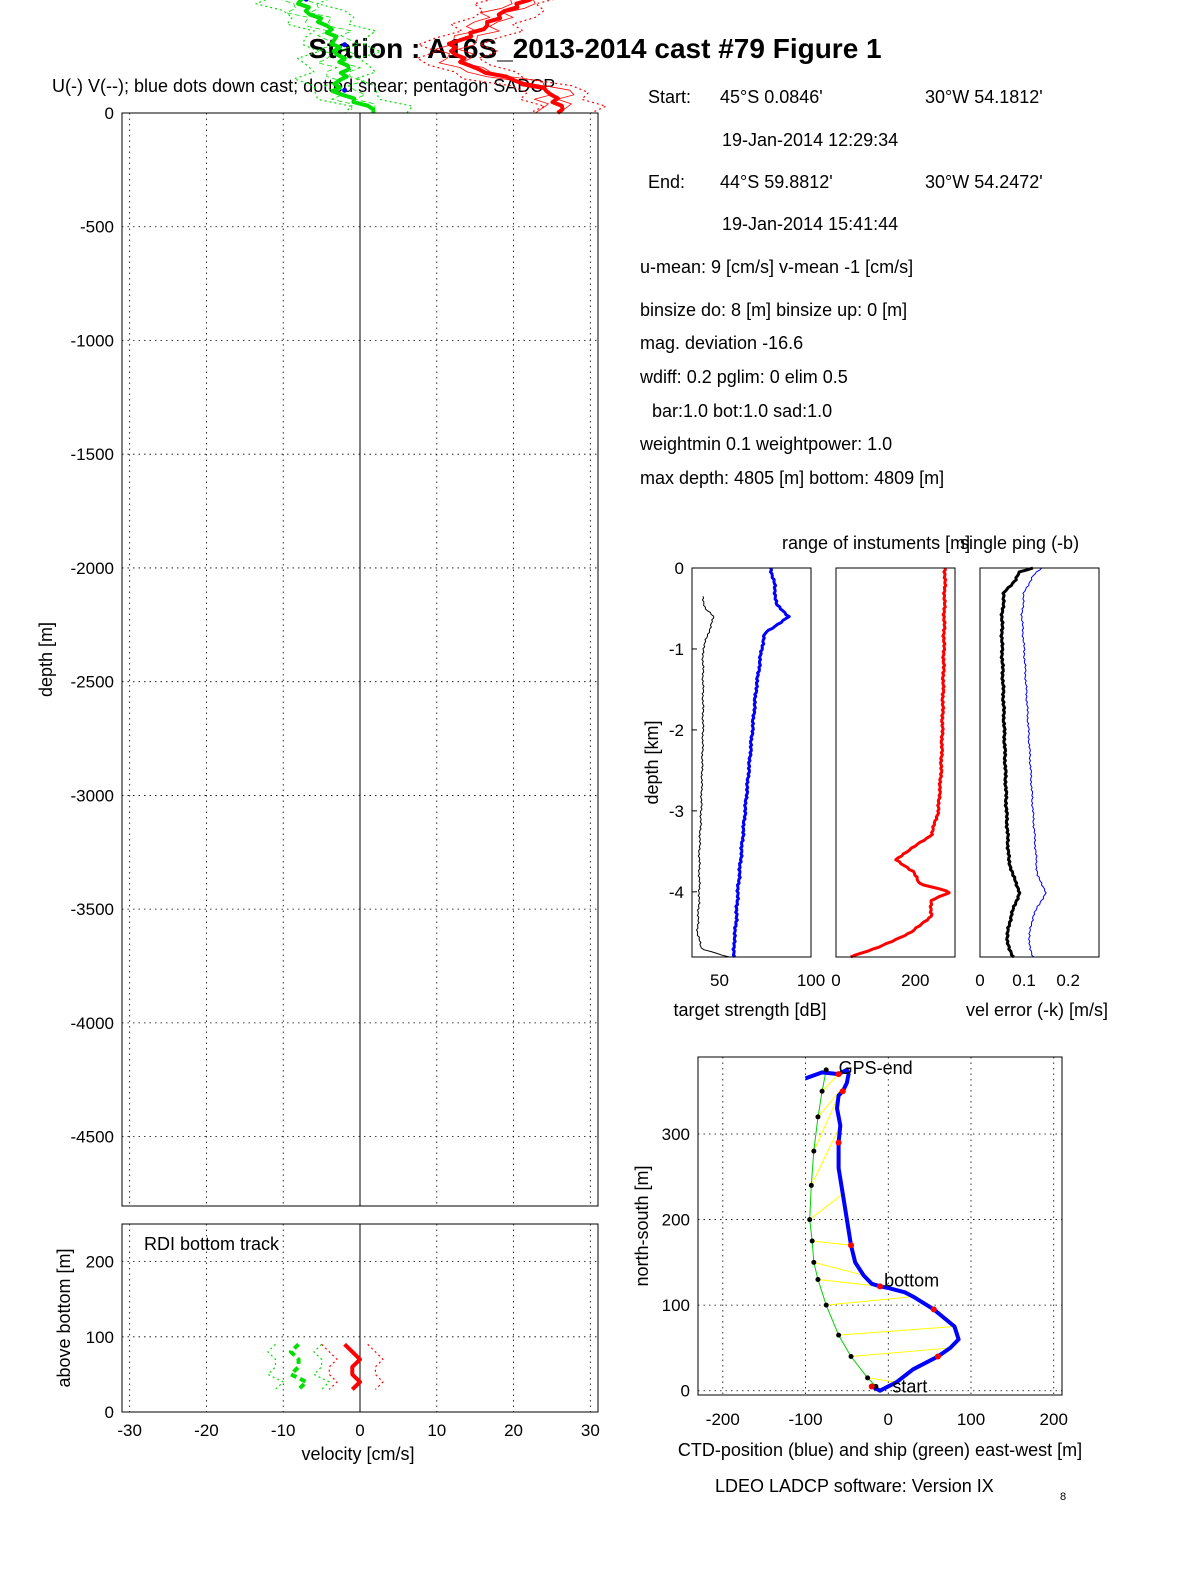  Describe the element at coordinates (713, 777) in the screenshot. I see `target-strength-black-line` at that location.